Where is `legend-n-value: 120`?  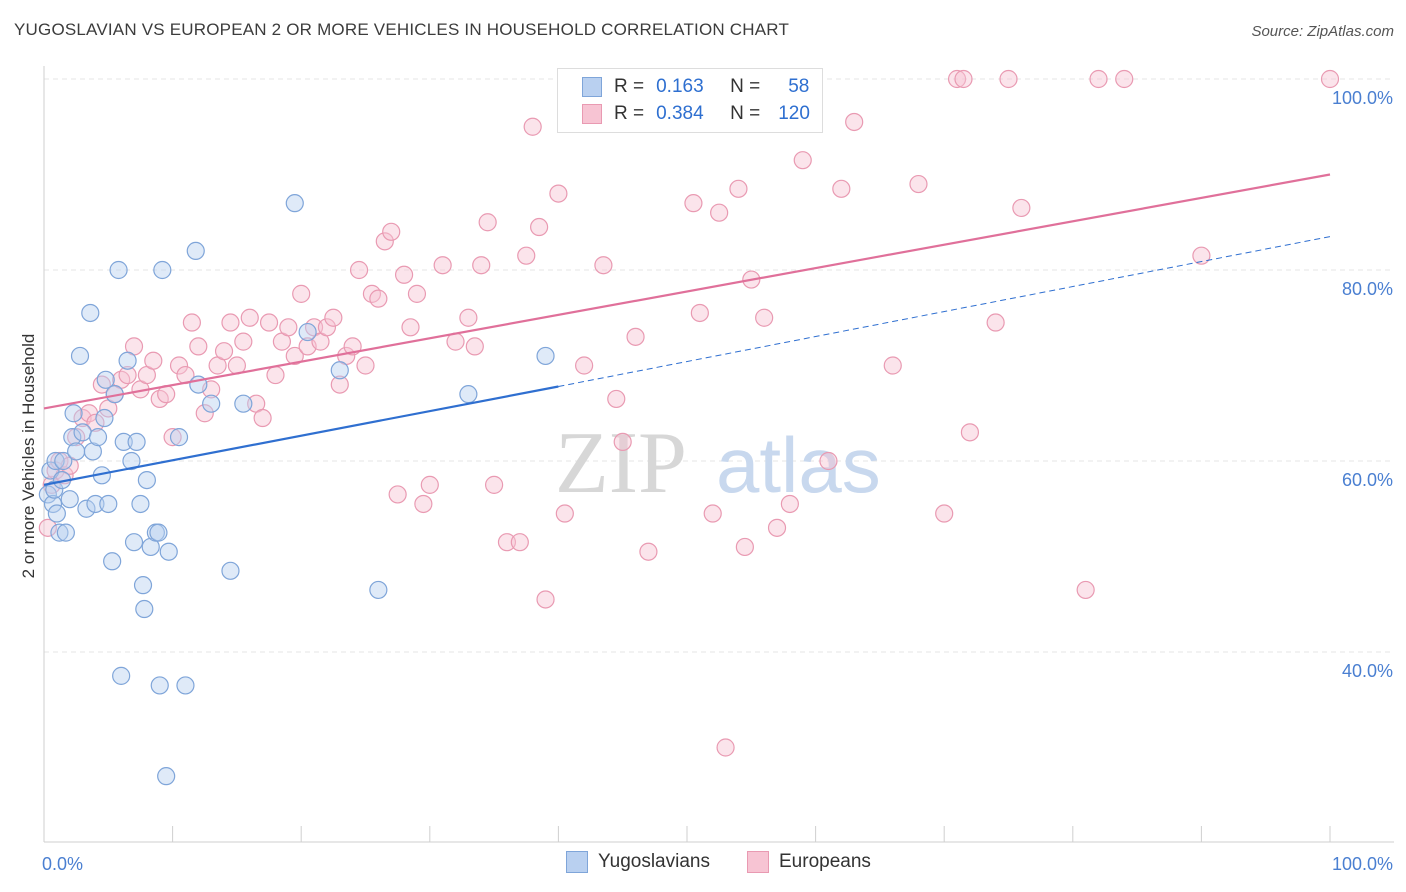
legend-n-value: 120 is located at coordinates (794, 113).